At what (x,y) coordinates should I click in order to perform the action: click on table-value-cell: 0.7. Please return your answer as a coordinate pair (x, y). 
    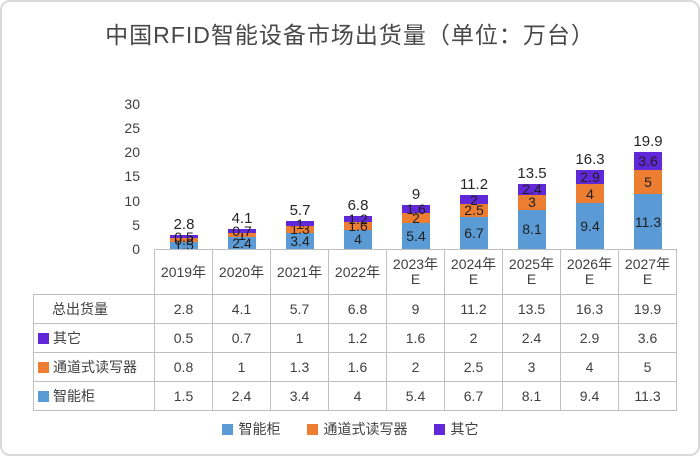
    Looking at the image, I should click on (242, 338).